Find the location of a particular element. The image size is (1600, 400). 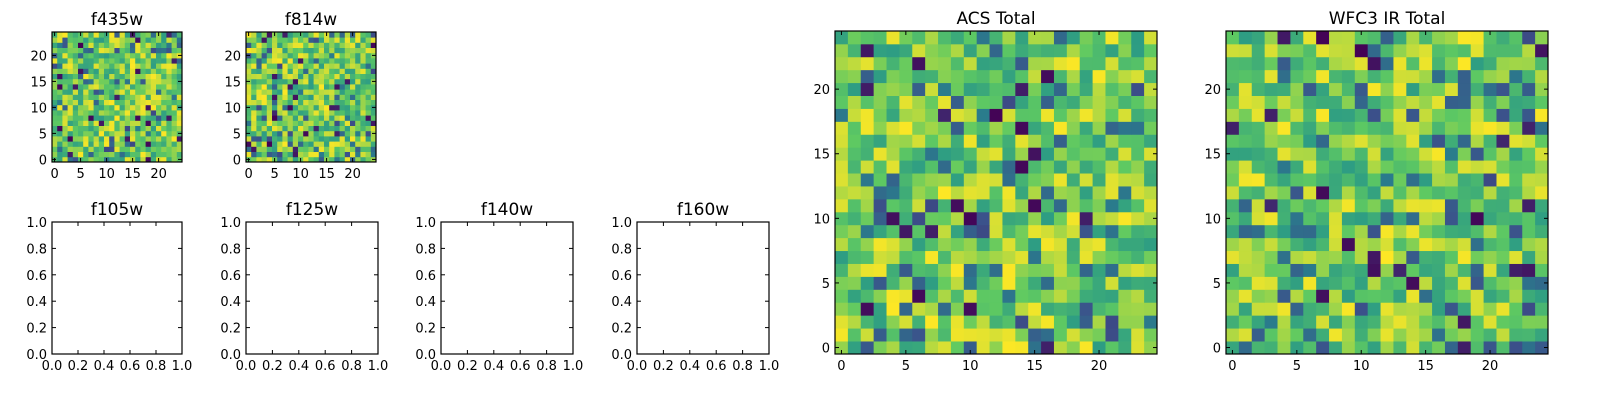

y-tick-label: 0.0 is located at coordinates (230, 355).